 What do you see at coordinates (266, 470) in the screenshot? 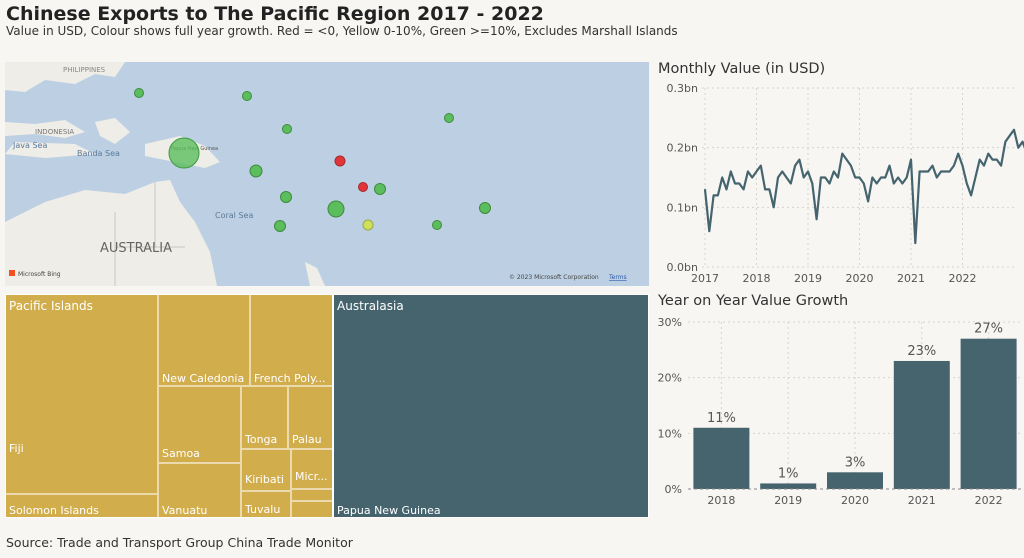
I see `treemap-tile-kiribati: Kiribati` at bounding box center [266, 470].